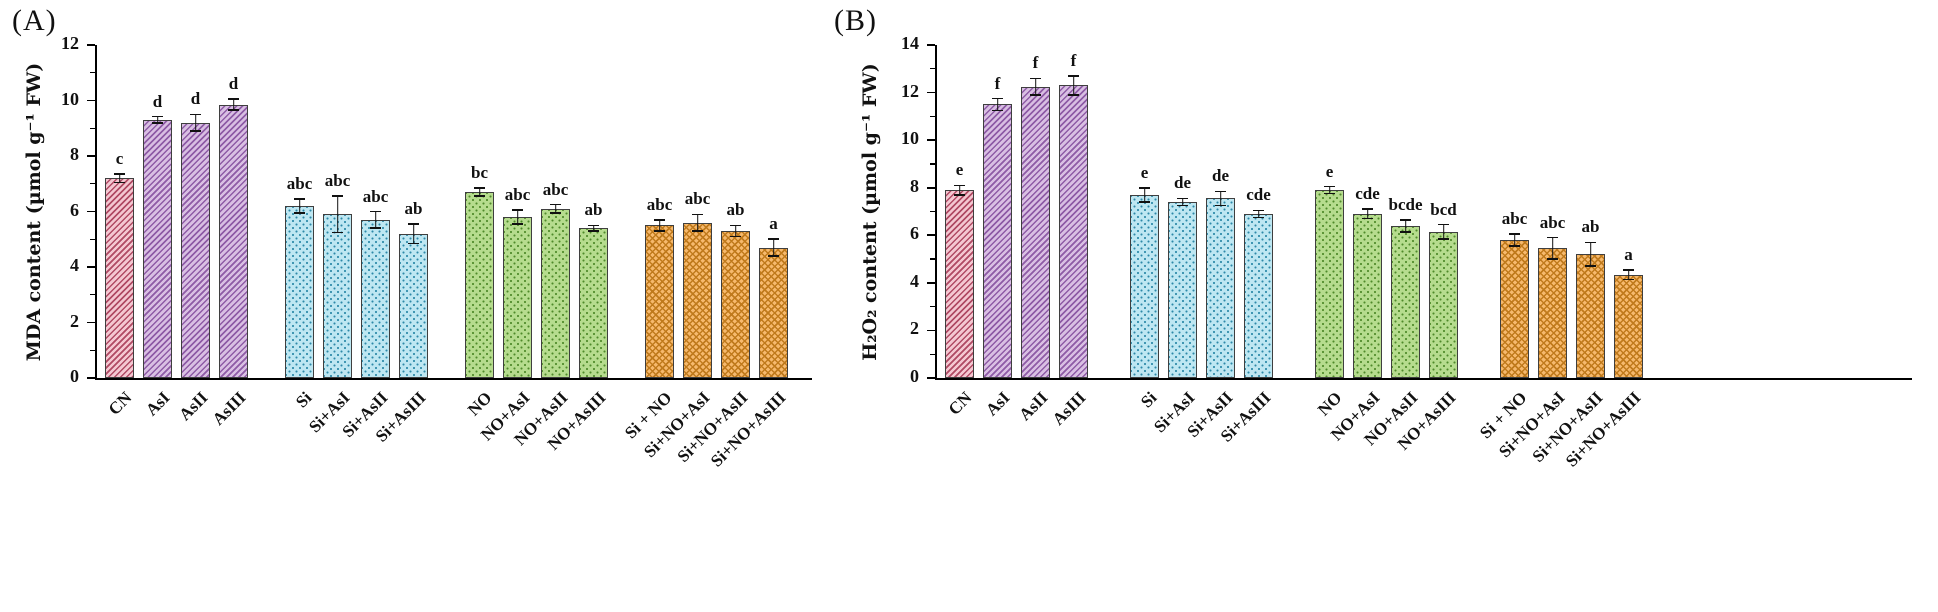 The height and width of the screenshot is (612, 1938). What do you see at coordinates (74, 320) in the screenshot?
I see `y-axis-tick-label: 2` at bounding box center [74, 320].